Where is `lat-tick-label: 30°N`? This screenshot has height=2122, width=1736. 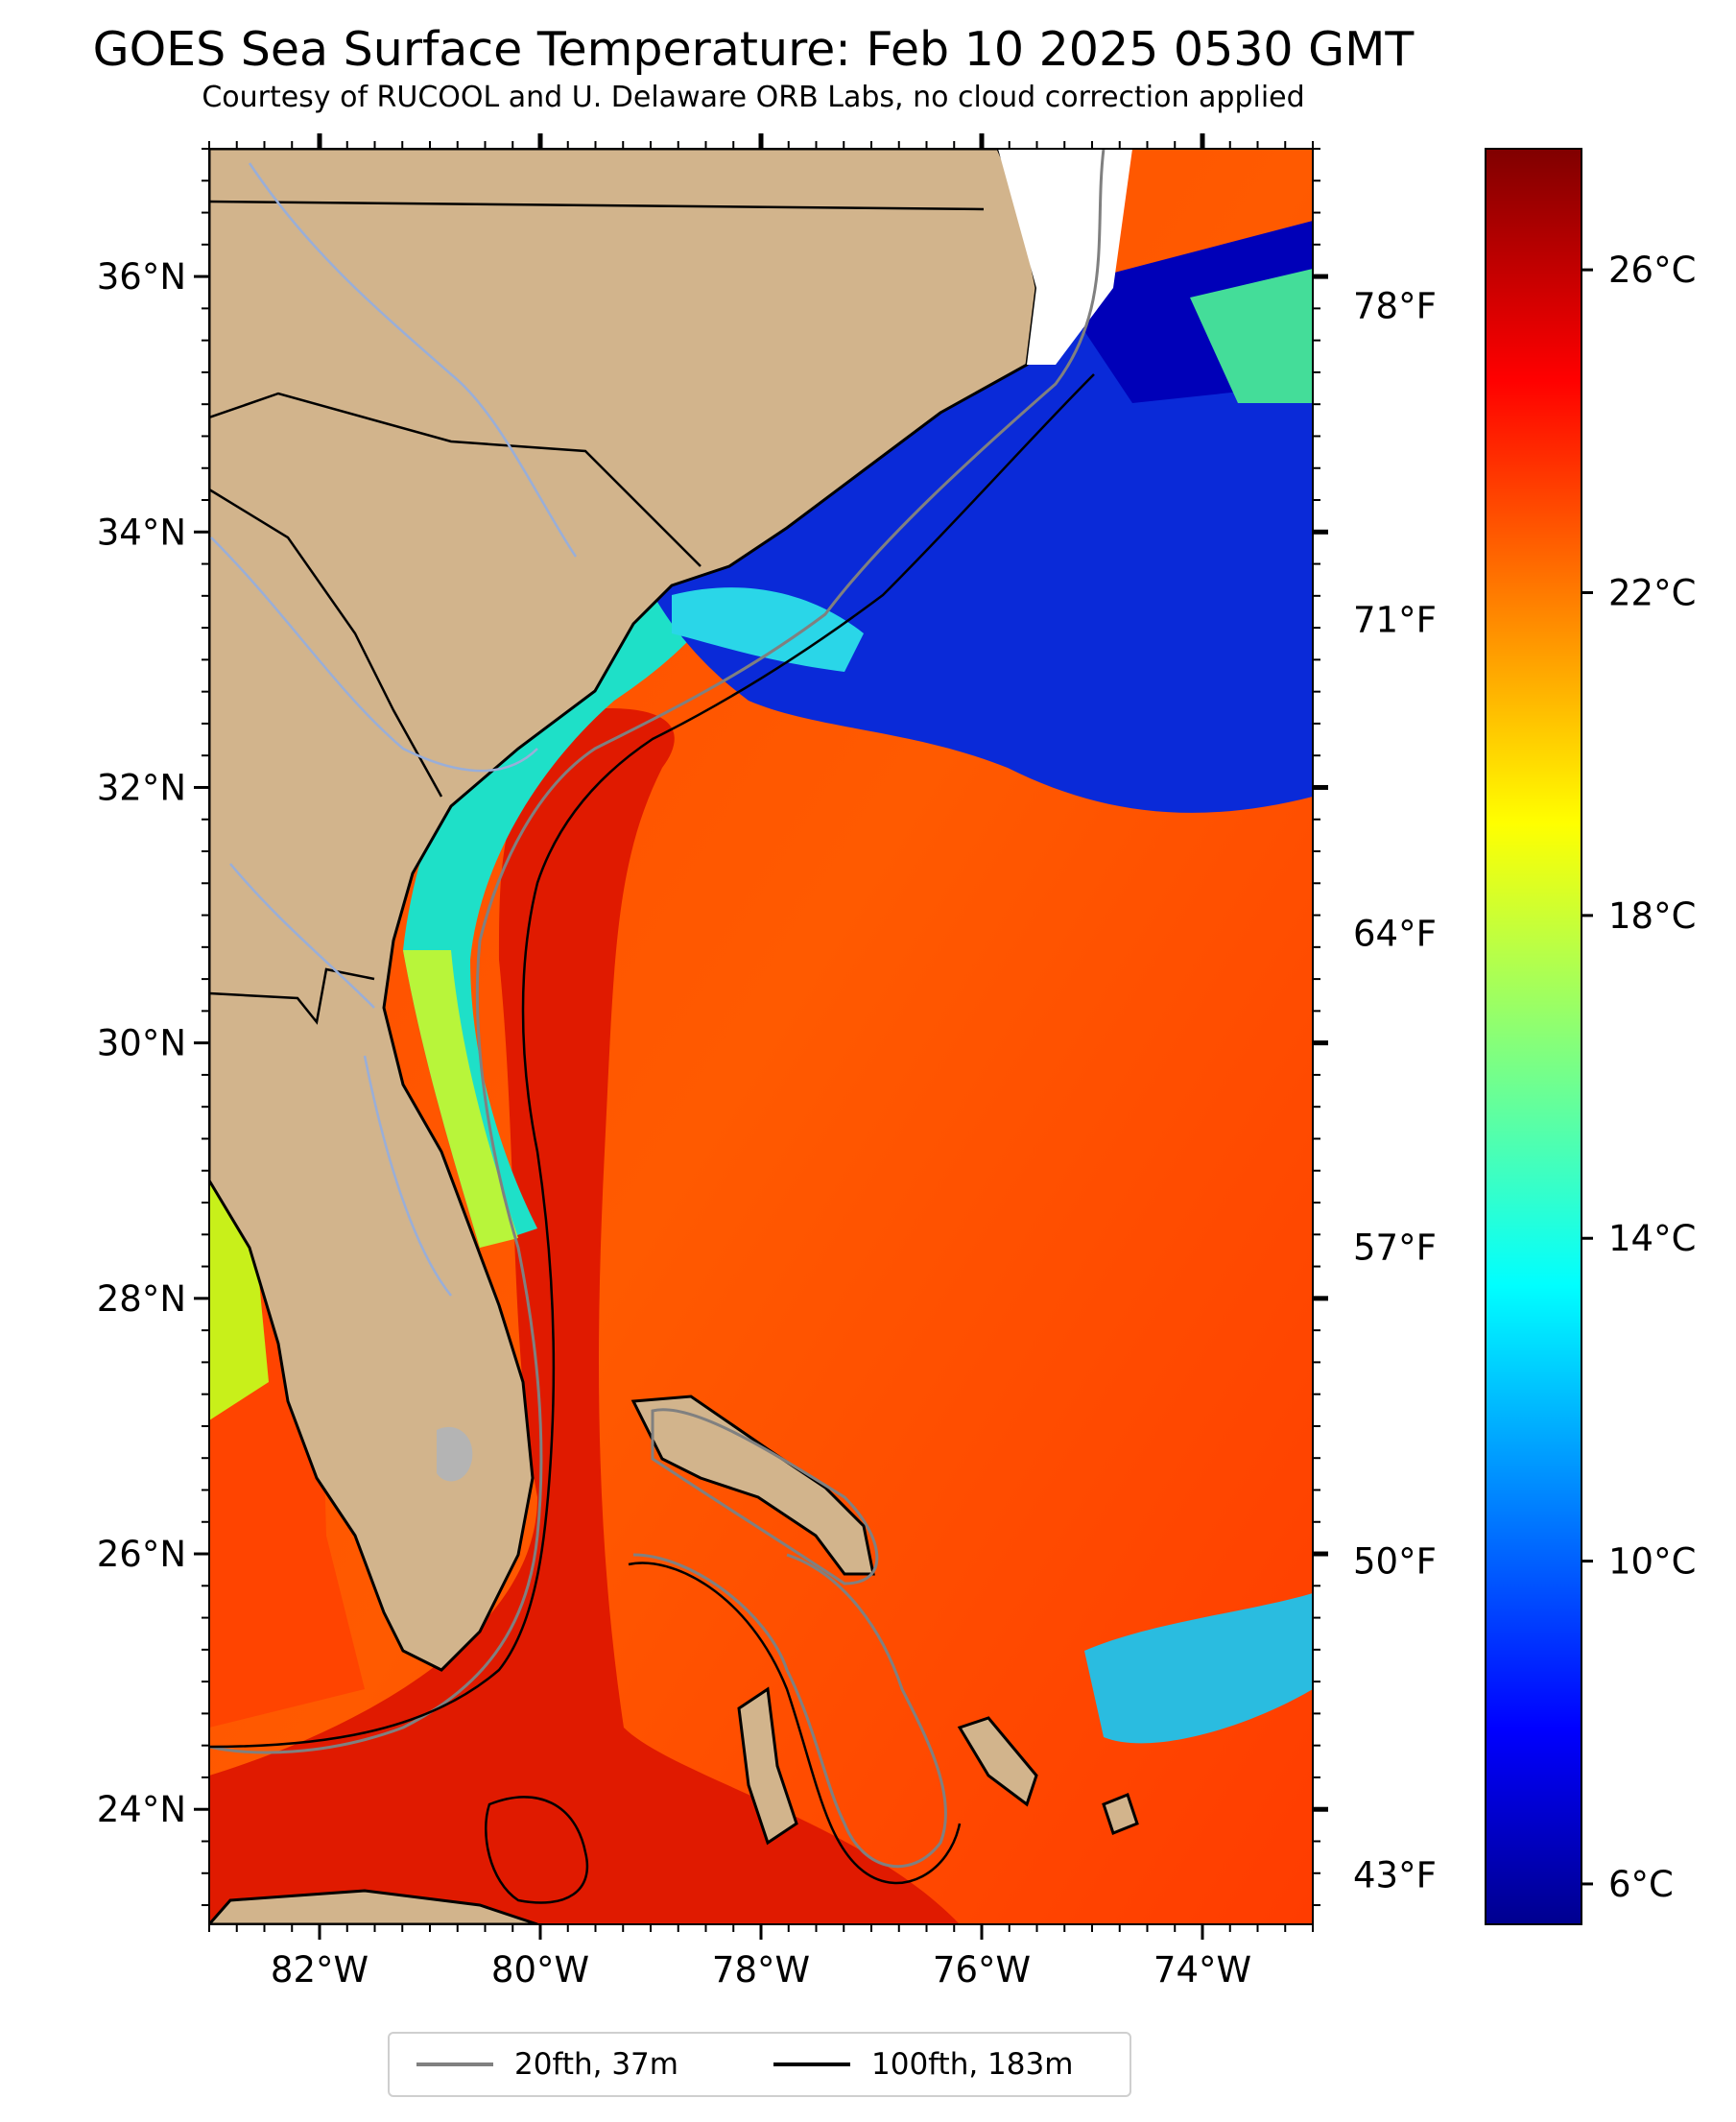 lat-tick-label: 30°N is located at coordinates (141, 1043).